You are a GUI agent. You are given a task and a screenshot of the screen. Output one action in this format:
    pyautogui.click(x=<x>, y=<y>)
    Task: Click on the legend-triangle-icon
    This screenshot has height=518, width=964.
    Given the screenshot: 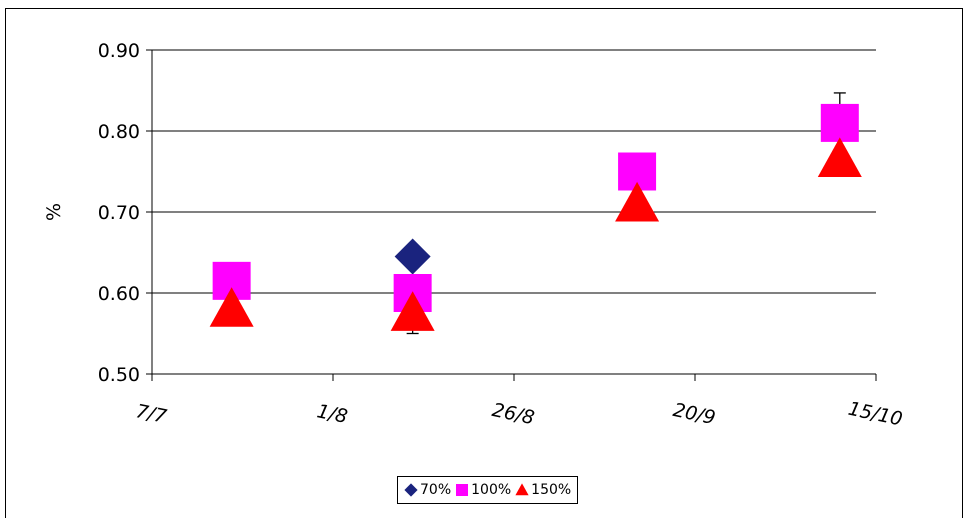 What is the action you would take?
    pyautogui.click(x=522, y=489)
    